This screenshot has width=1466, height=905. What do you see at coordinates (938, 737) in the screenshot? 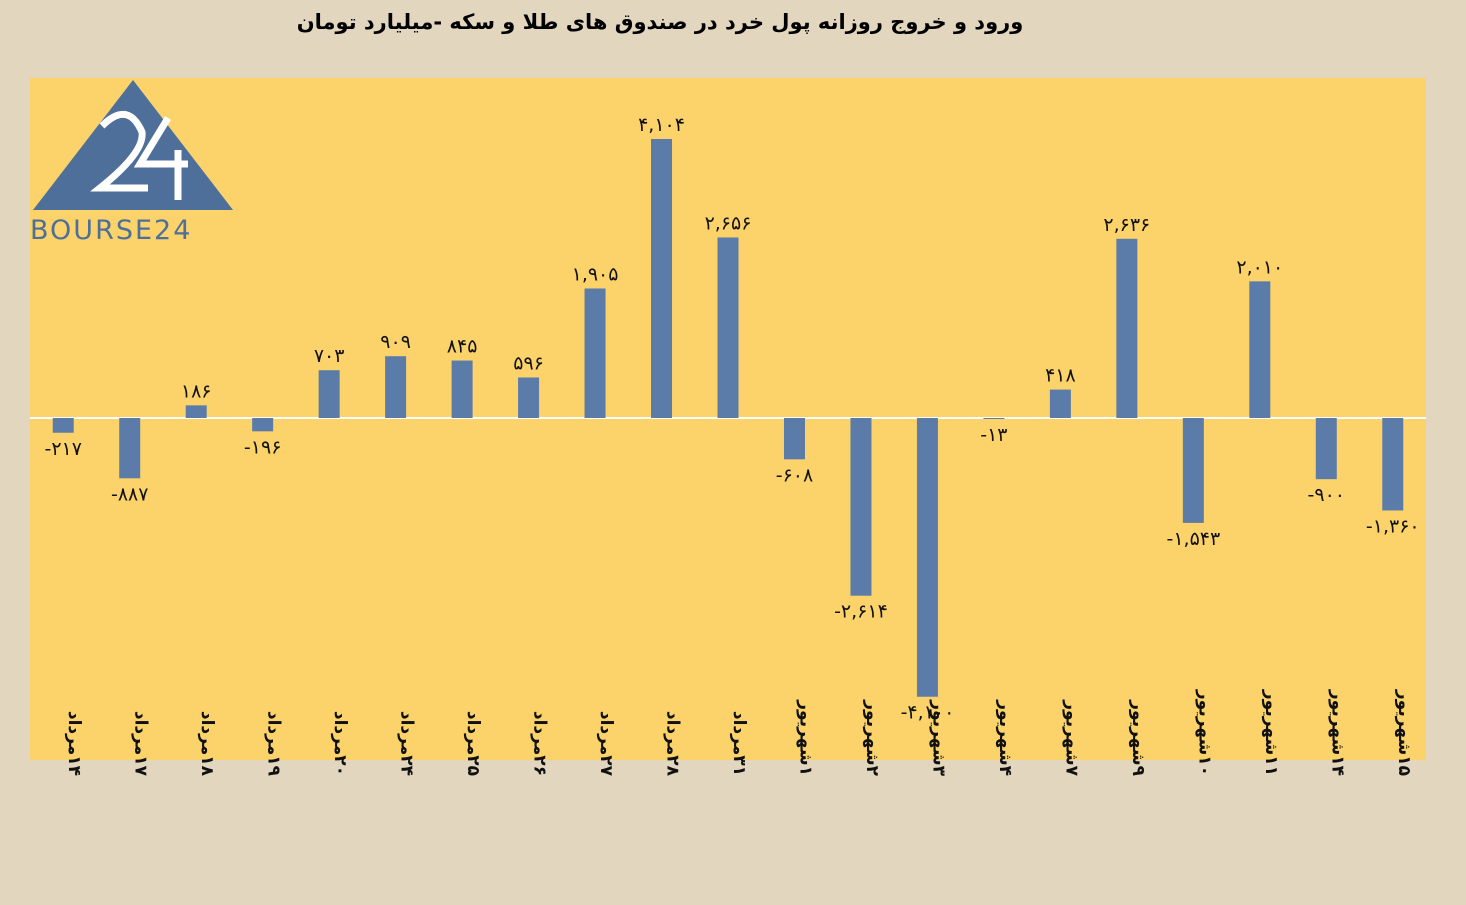
I see `category-label-13: ۳شهریور` at bounding box center [938, 737].